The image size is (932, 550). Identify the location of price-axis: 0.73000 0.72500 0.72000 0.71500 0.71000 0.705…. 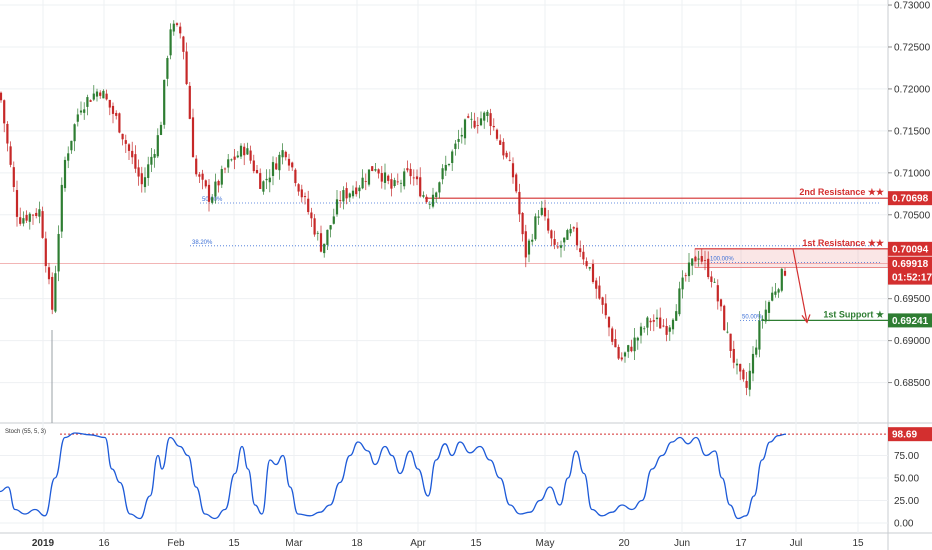
(910, 265).